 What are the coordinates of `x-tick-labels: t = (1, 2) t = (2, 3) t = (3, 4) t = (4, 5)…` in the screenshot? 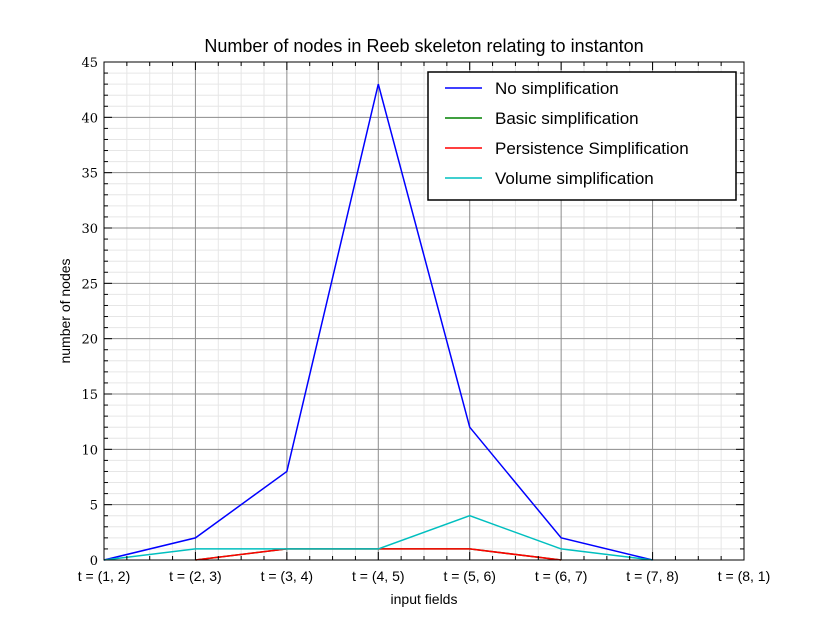 It's located at (424, 576).